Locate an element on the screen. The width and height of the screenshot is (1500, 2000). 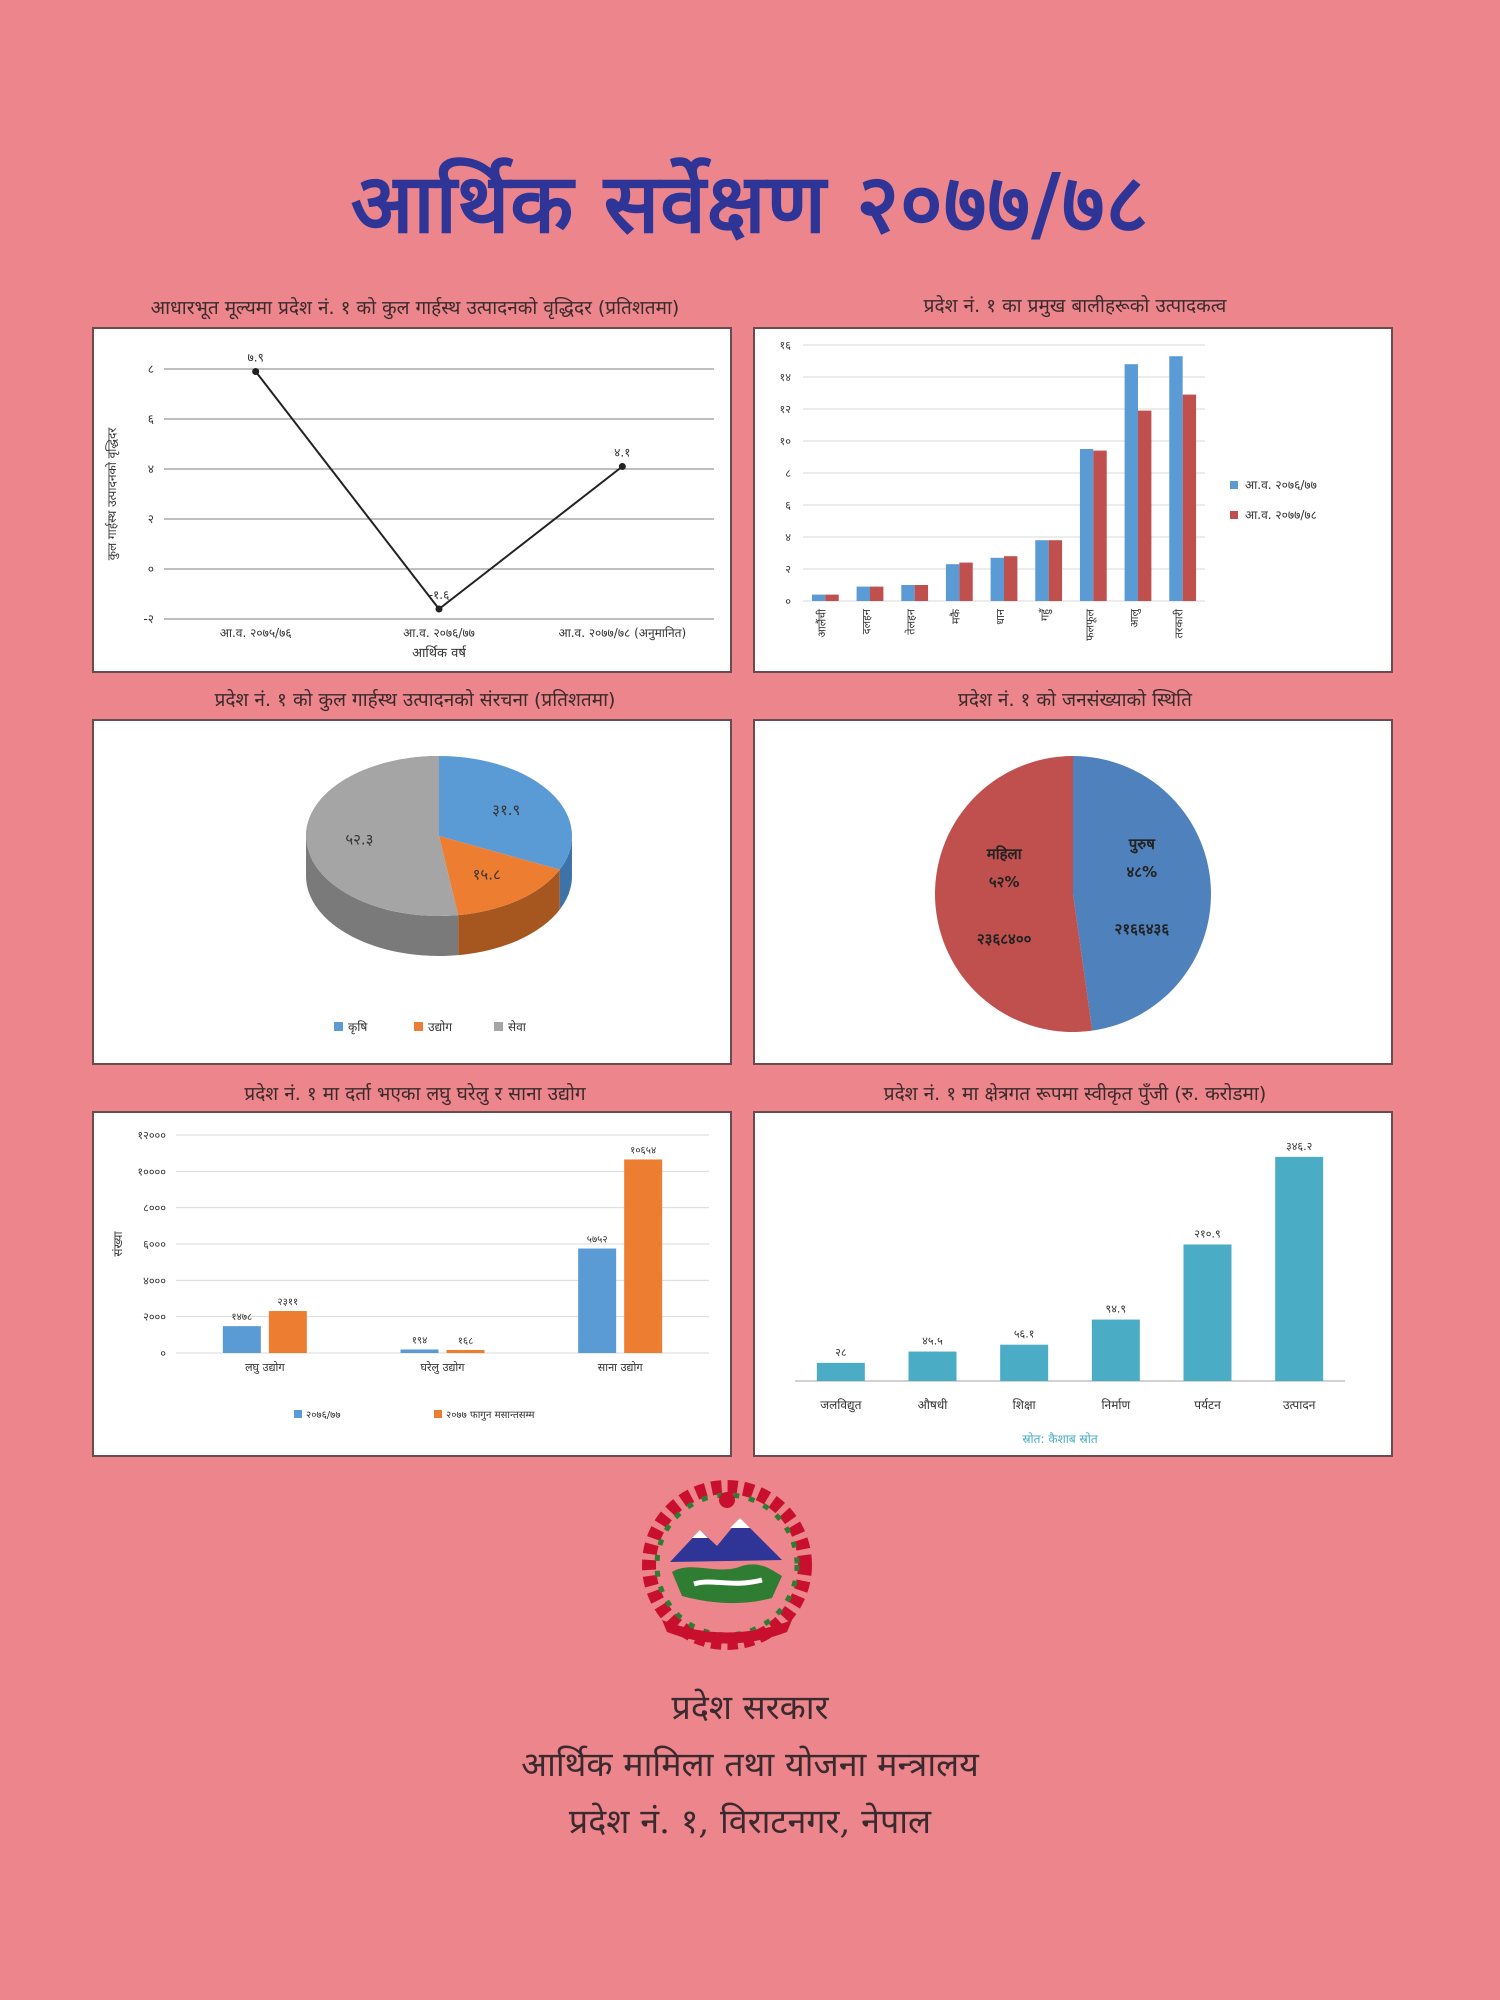
nepal-emblem is located at coordinates (727, 1565).